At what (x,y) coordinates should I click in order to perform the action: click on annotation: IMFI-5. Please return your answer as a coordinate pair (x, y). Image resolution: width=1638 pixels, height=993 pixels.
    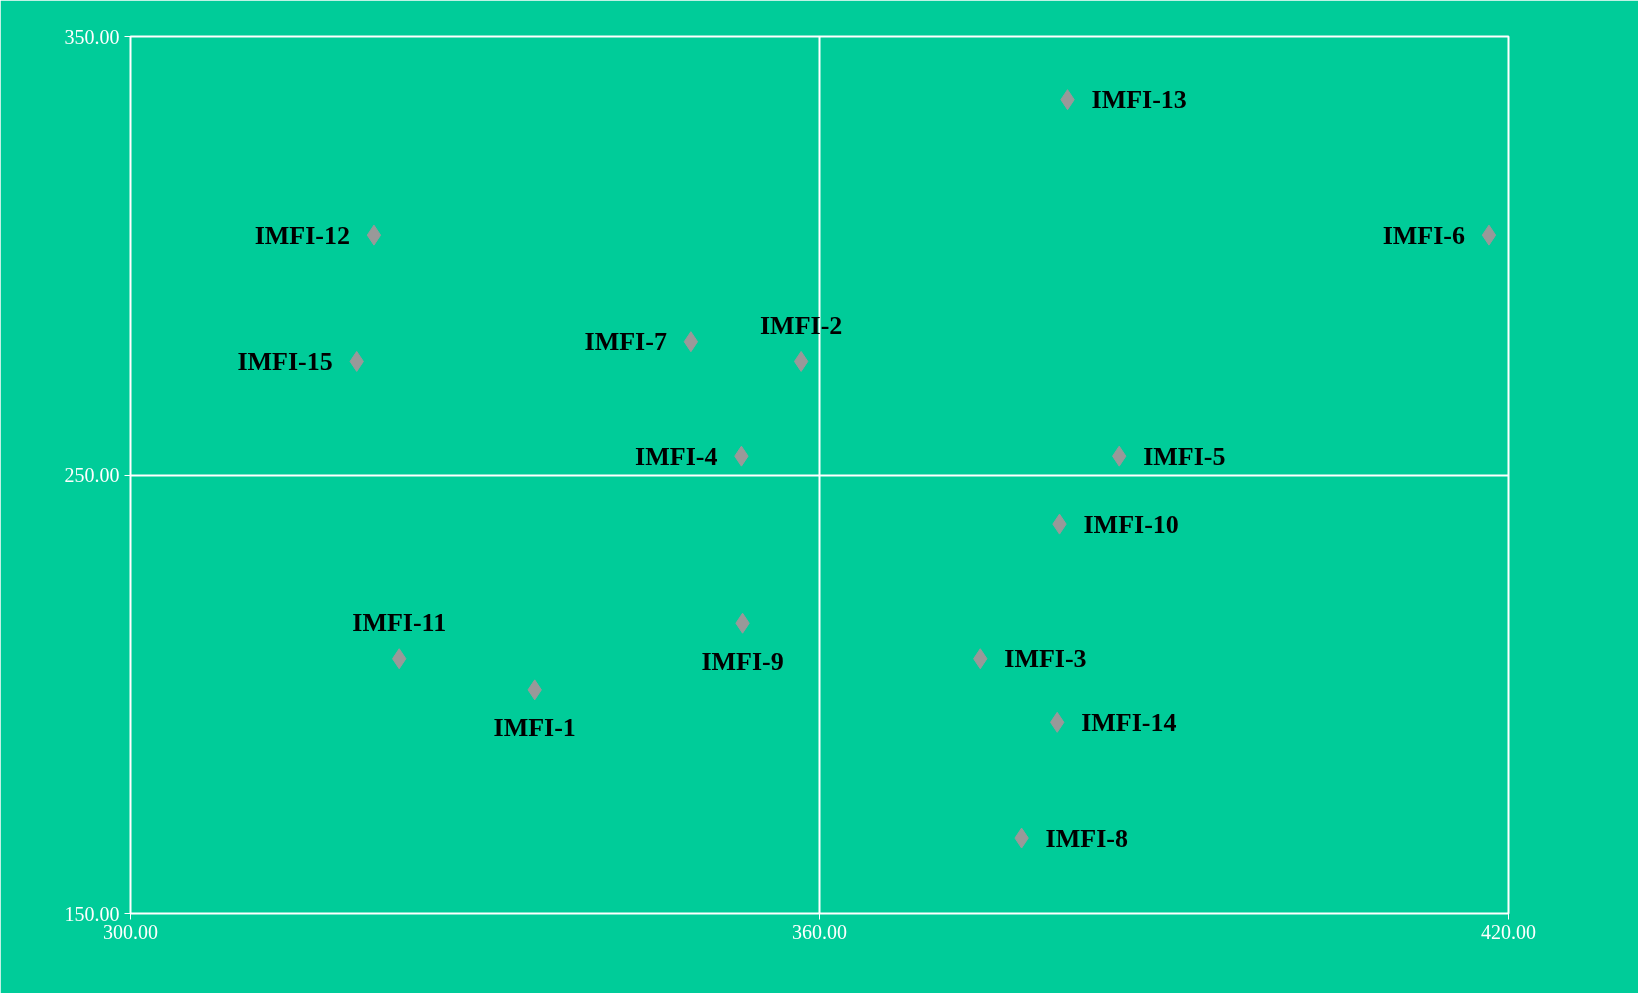
    Looking at the image, I should click on (1184, 456).